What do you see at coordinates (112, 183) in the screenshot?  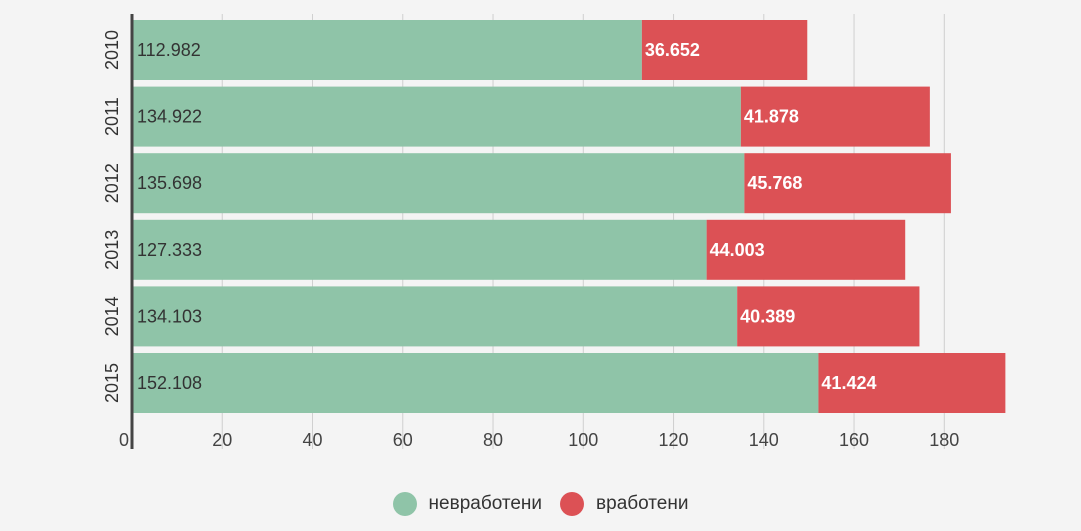 I see `category-label: 2012` at bounding box center [112, 183].